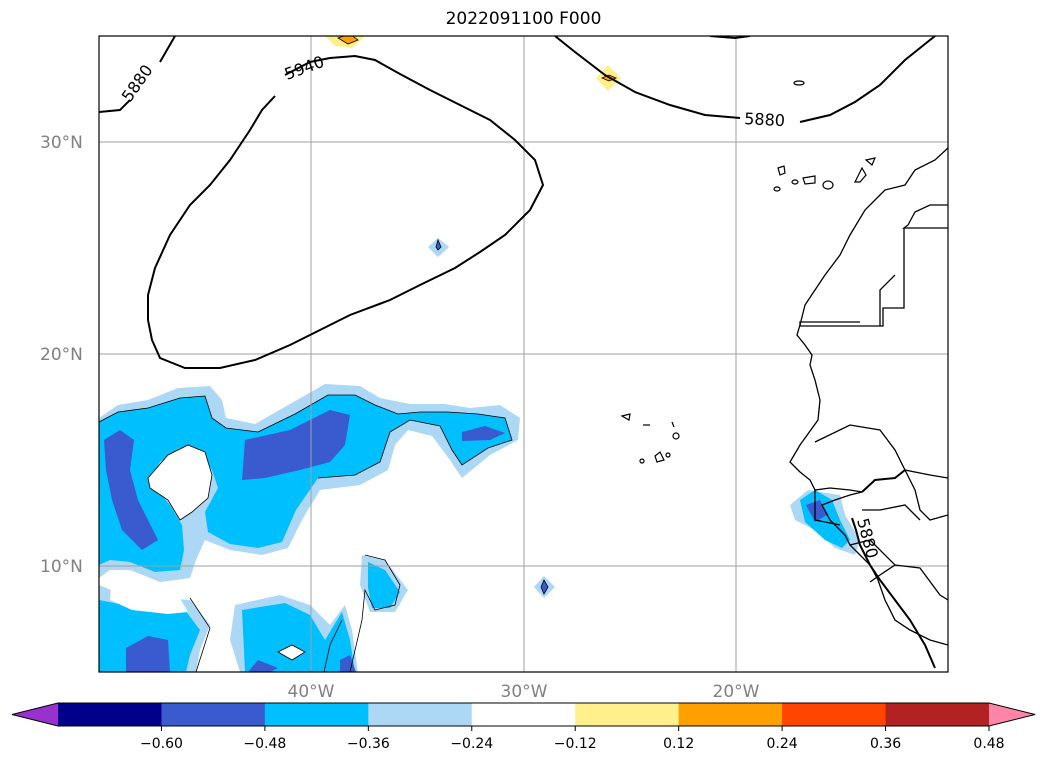  I want to click on lat-label-20n: 20°N, so click(61, 355).